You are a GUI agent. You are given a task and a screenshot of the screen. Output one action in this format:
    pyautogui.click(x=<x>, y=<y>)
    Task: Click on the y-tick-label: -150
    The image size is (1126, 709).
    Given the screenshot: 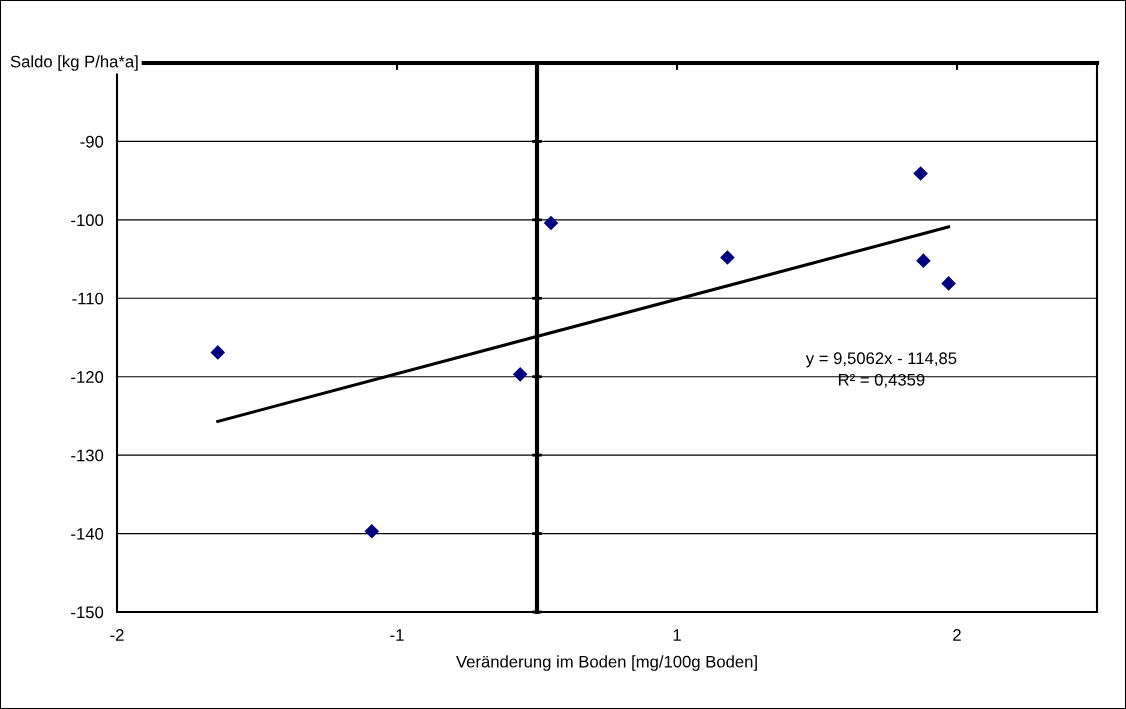 What is the action you would take?
    pyautogui.click(x=87, y=612)
    